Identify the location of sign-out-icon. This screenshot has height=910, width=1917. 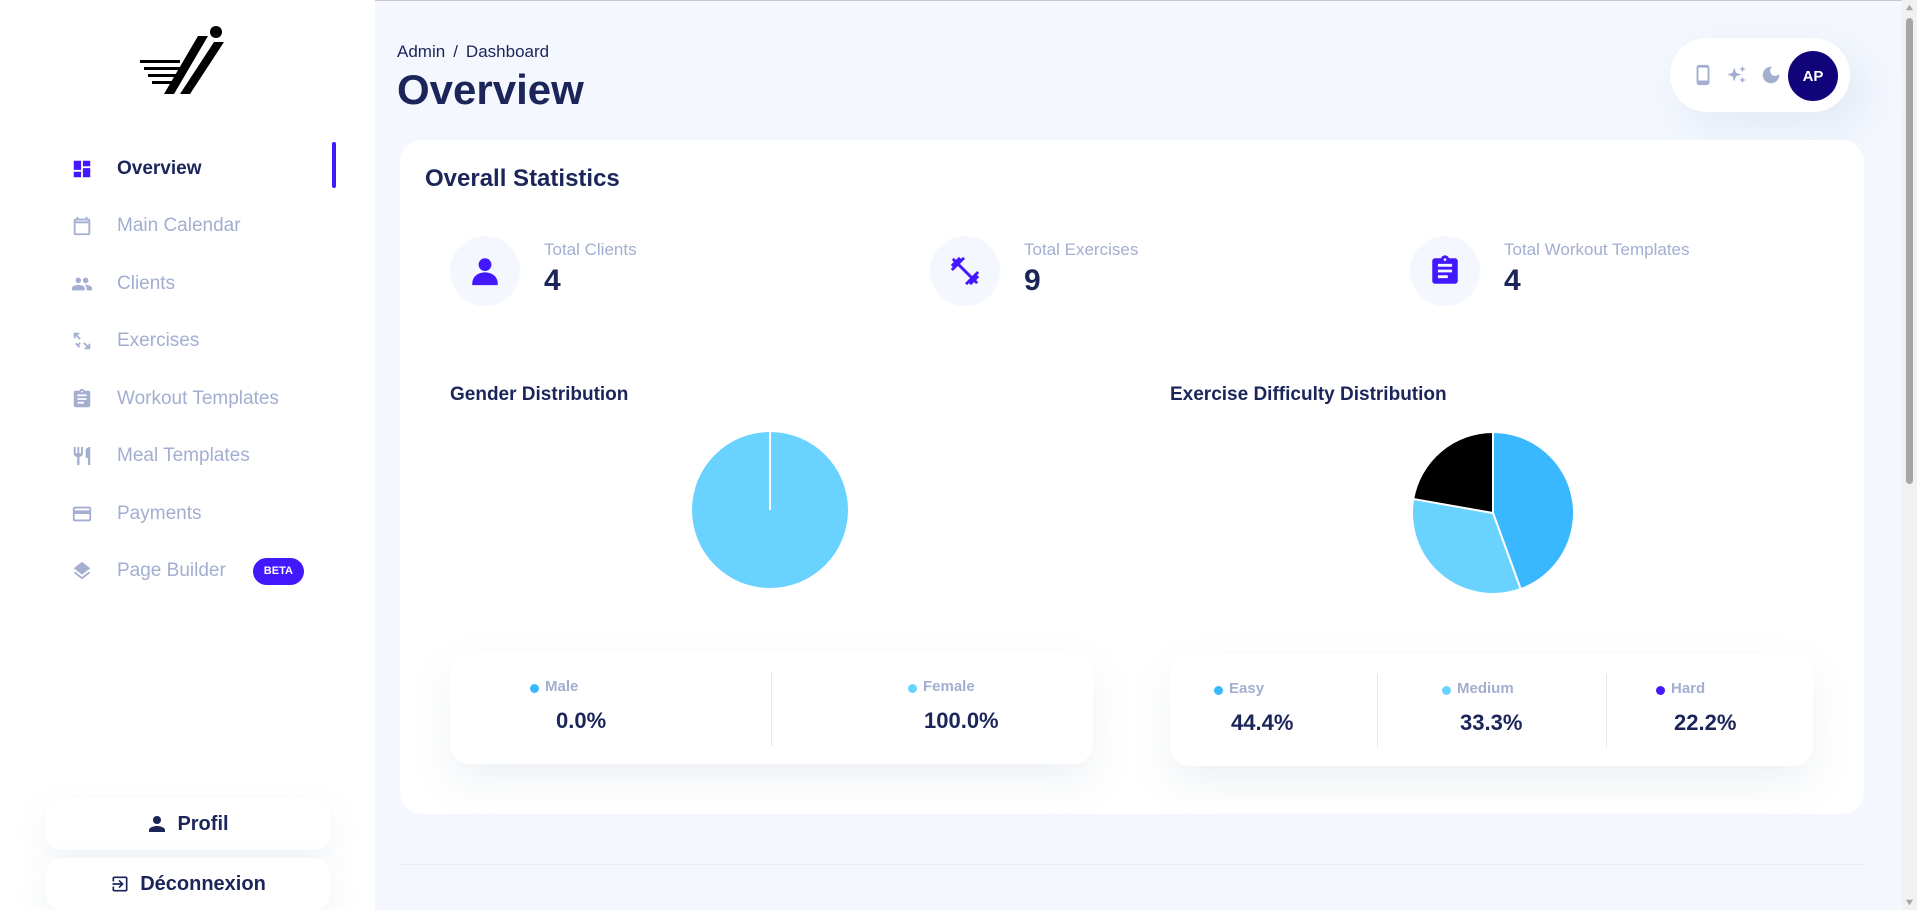
(120, 884).